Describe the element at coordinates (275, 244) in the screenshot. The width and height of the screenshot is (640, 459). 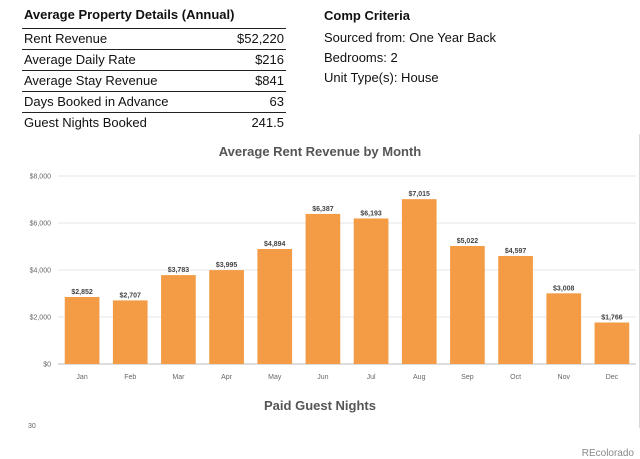
I see `bar-data-label: $4,894` at that location.